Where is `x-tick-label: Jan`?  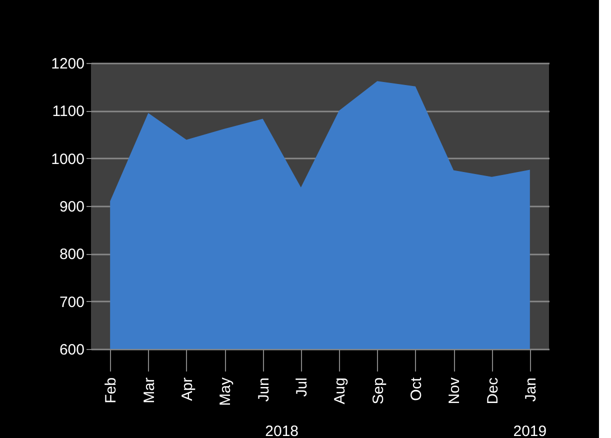 x-tick-label: Jan is located at coordinates (531, 390).